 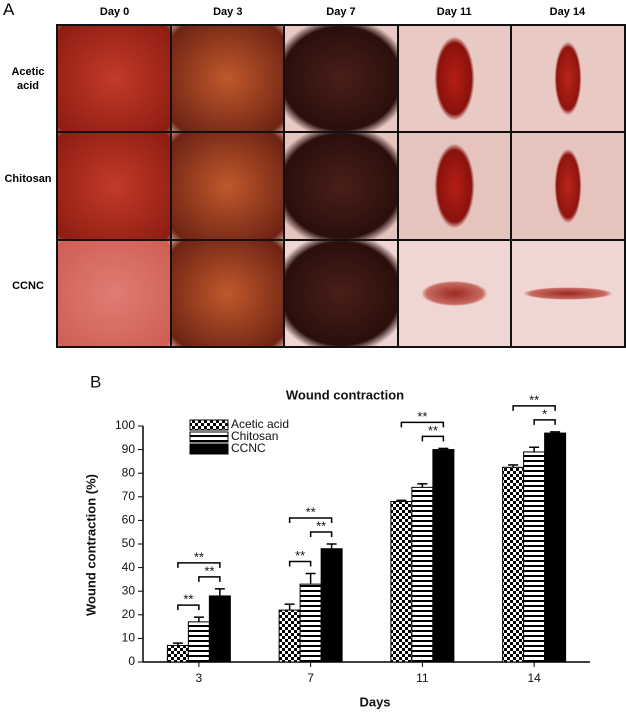 What do you see at coordinates (131, 661) in the screenshot?
I see `y-tick-label: 0` at bounding box center [131, 661].